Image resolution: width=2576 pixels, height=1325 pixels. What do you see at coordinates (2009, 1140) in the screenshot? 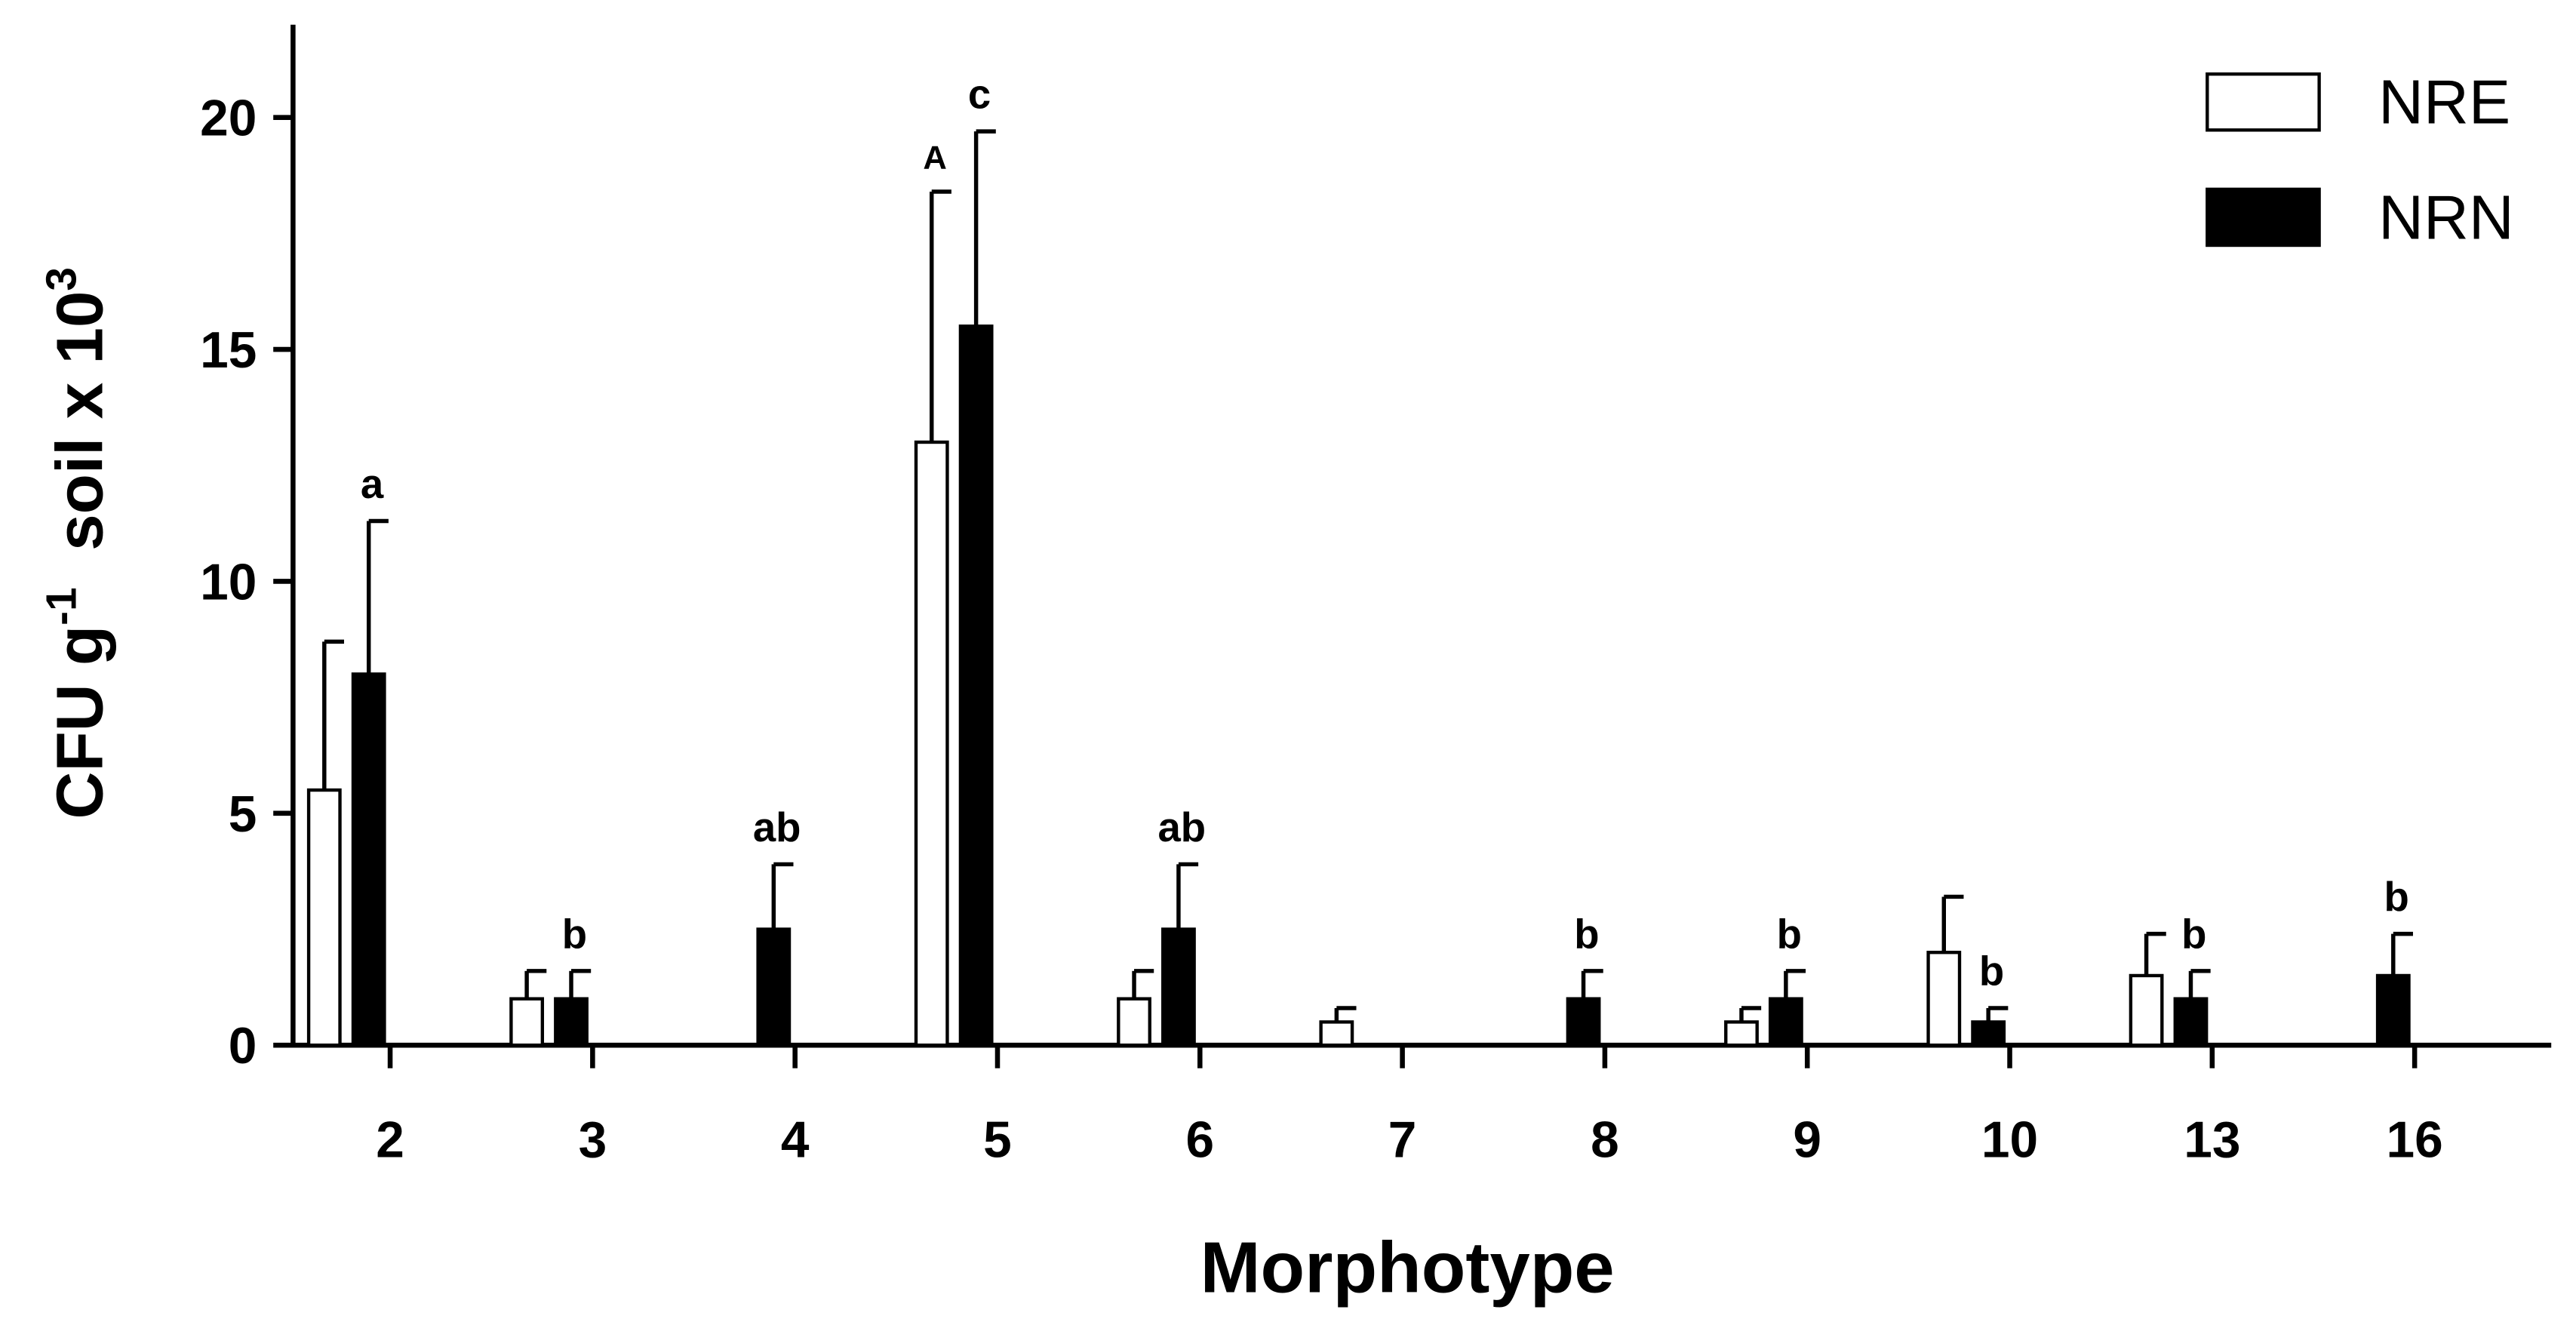
I see `x-tick-label: 10` at bounding box center [2009, 1140].